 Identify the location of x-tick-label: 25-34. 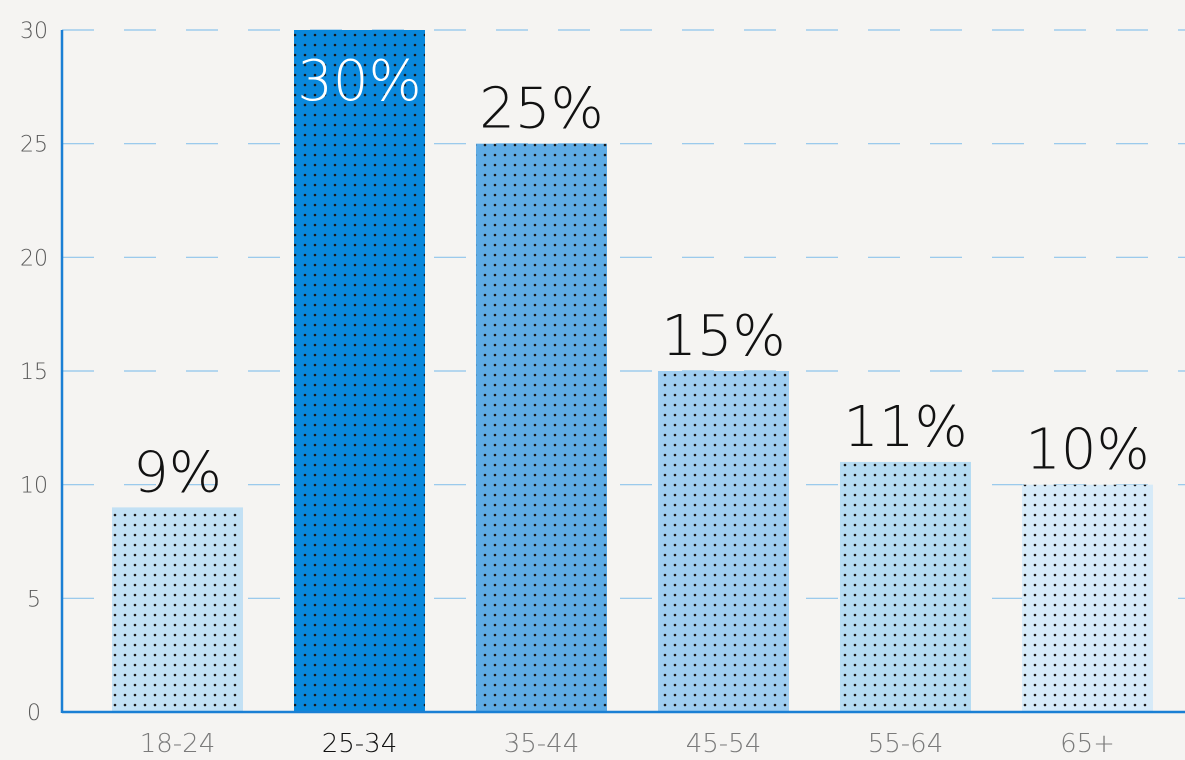
(360, 744).